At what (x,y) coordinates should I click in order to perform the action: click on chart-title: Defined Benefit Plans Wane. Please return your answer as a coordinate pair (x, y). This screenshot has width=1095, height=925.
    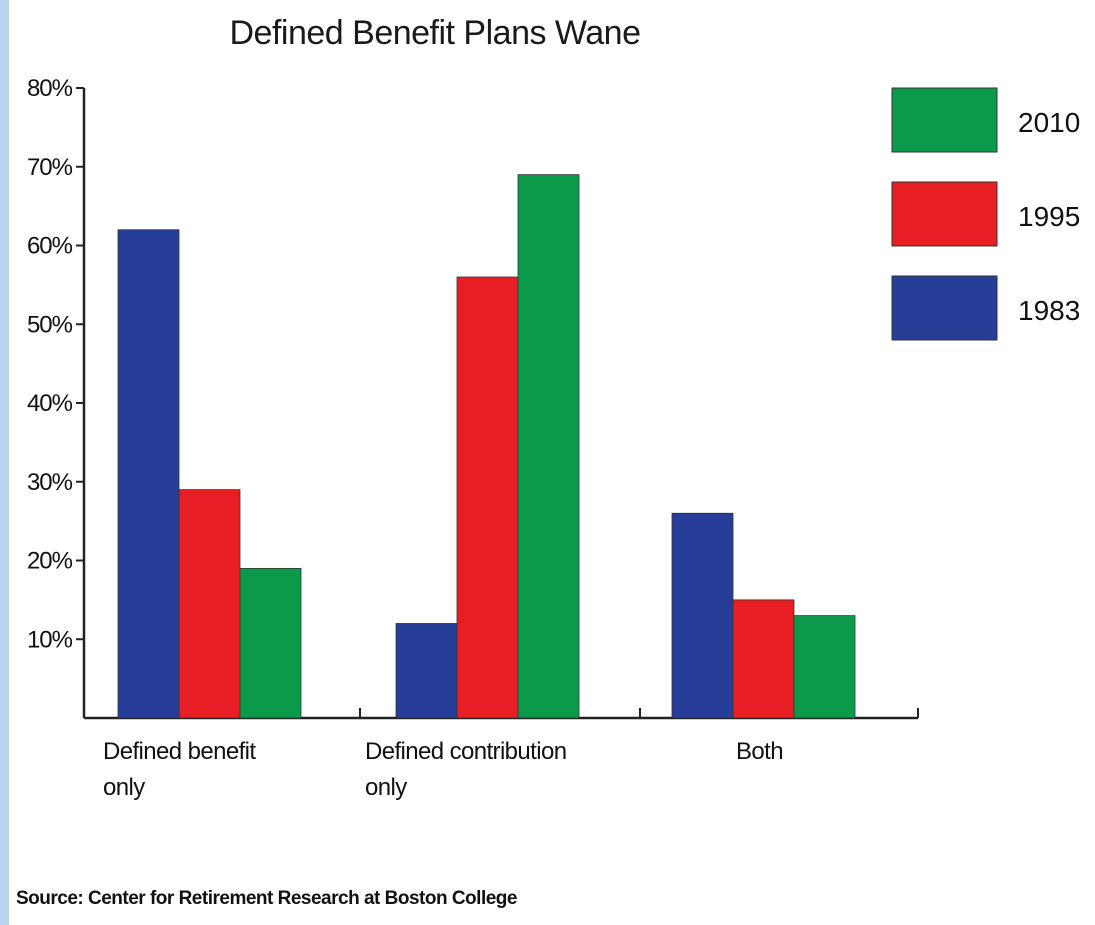
    Looking at the image, I should click on (435, 33).